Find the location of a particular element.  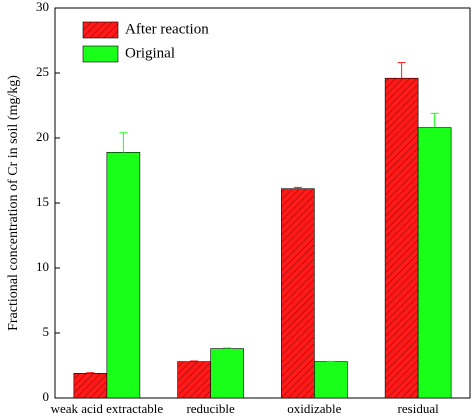

legend-label: Original is located at coordinates (150, 53).